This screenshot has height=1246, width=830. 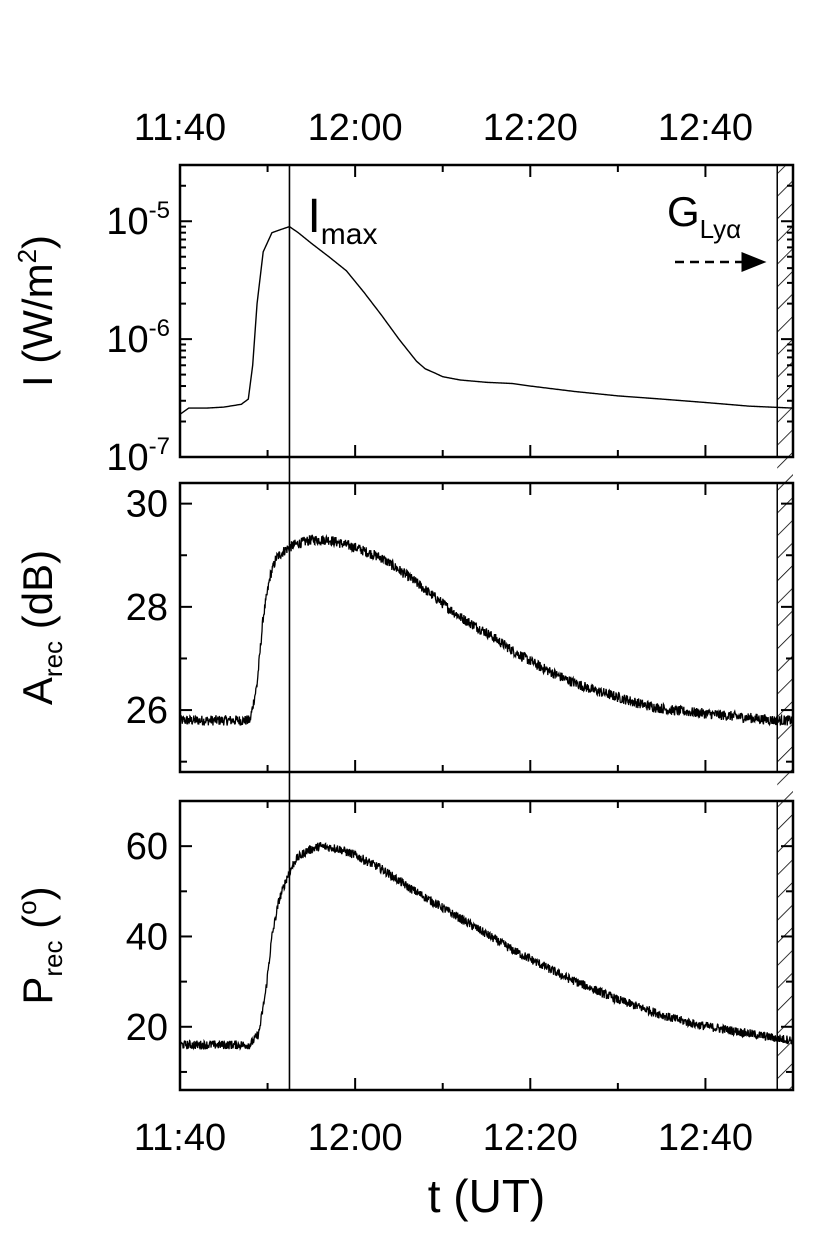 What do you see at coordinates (355, 1138) in the screenshot?
I see `bottom-x-tick-label: 12:00` at bounding box center [355, 1138].